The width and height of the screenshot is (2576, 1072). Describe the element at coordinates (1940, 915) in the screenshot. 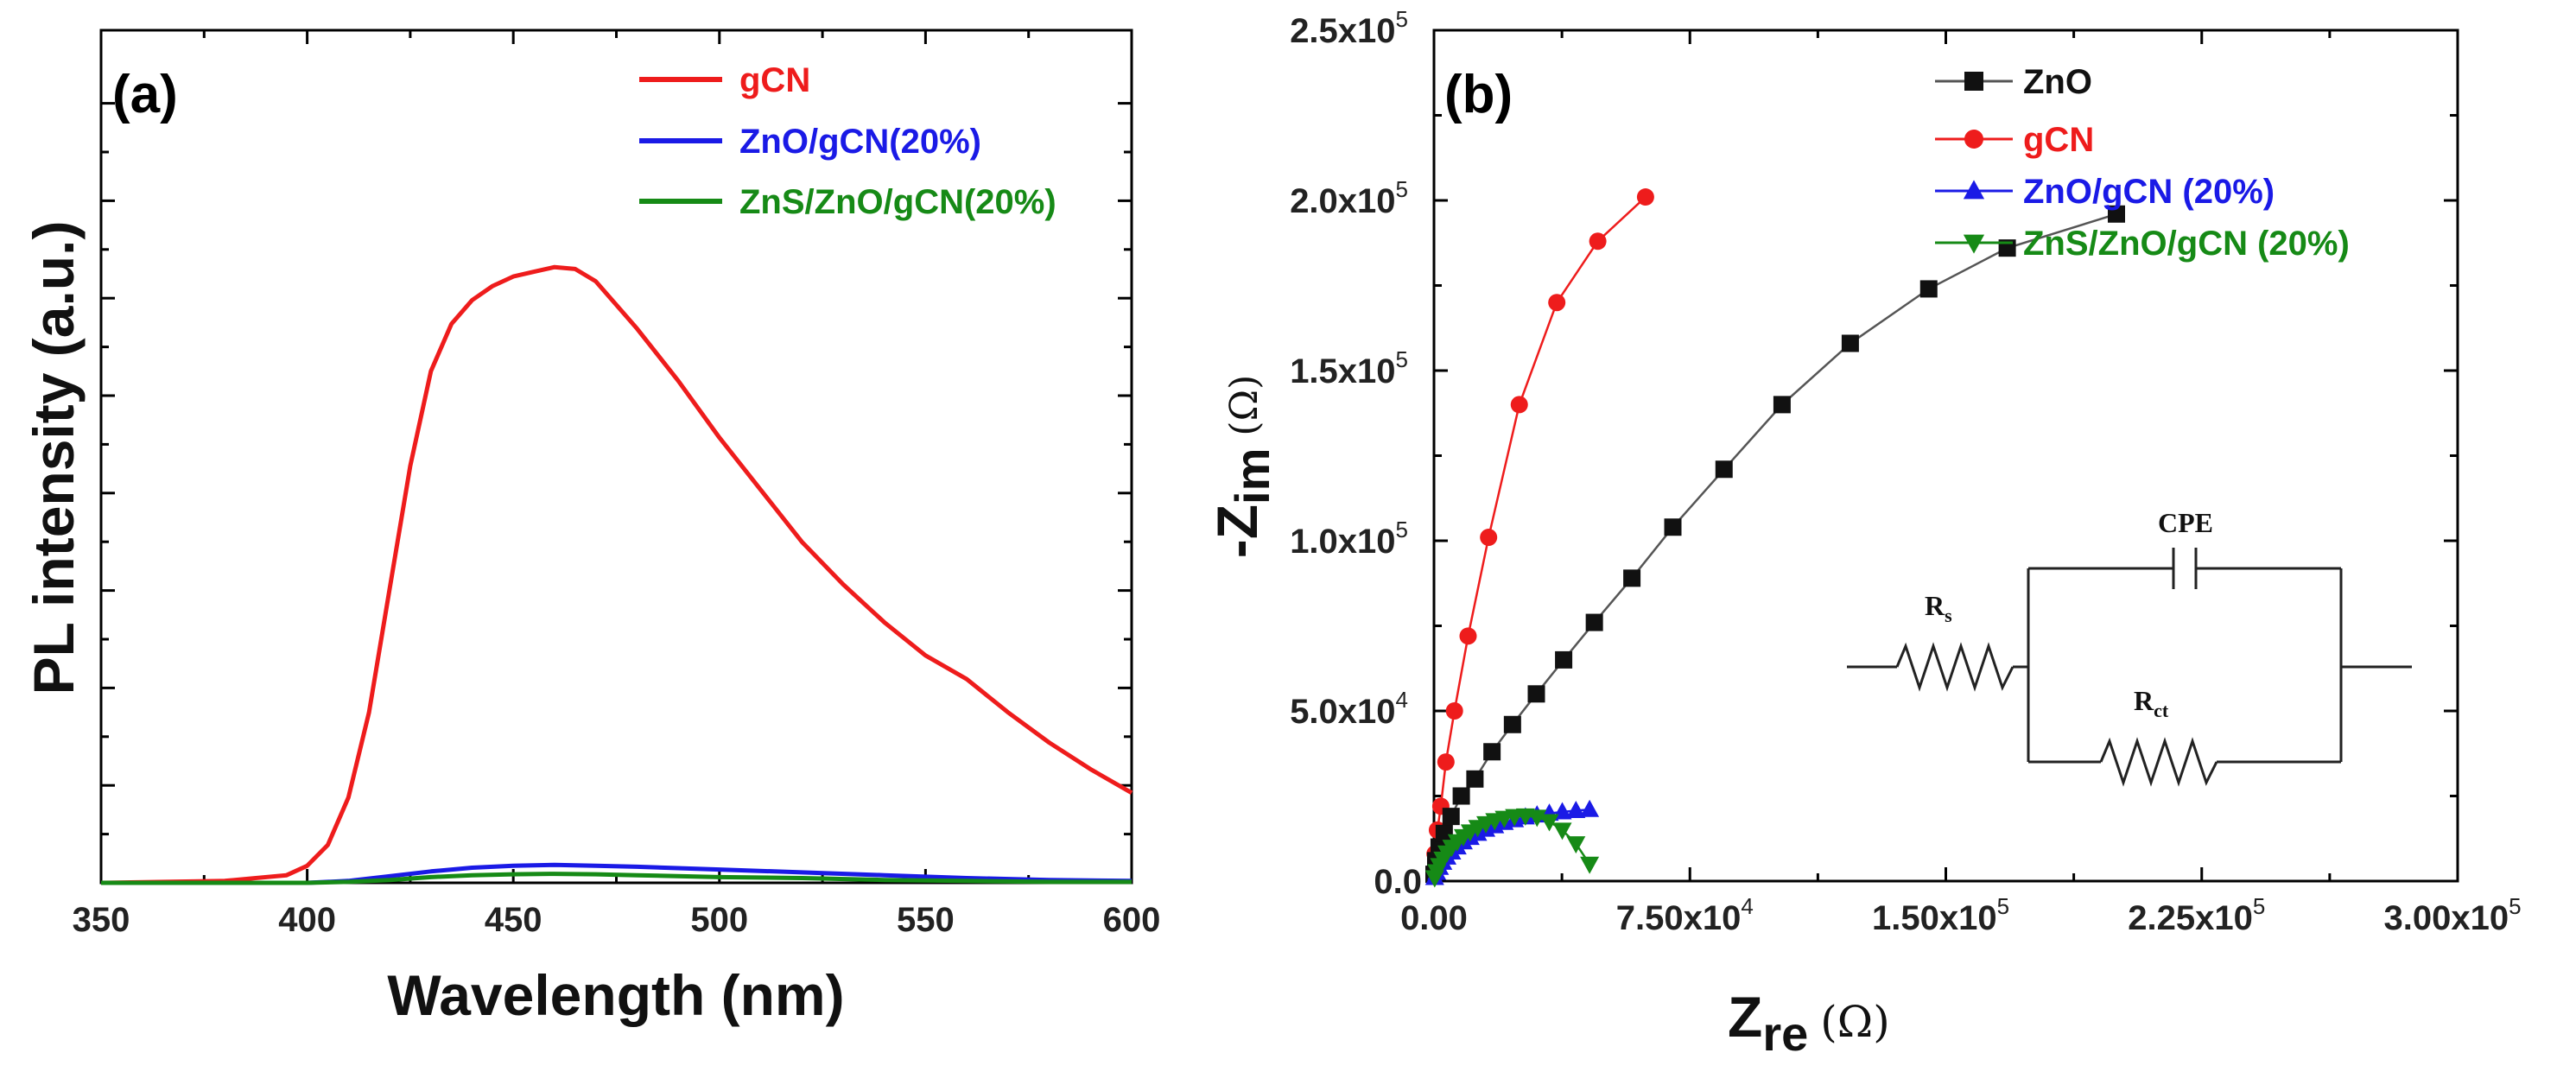

I see `panel-b-x-tick-label: 1.50x10⁵` at that location.